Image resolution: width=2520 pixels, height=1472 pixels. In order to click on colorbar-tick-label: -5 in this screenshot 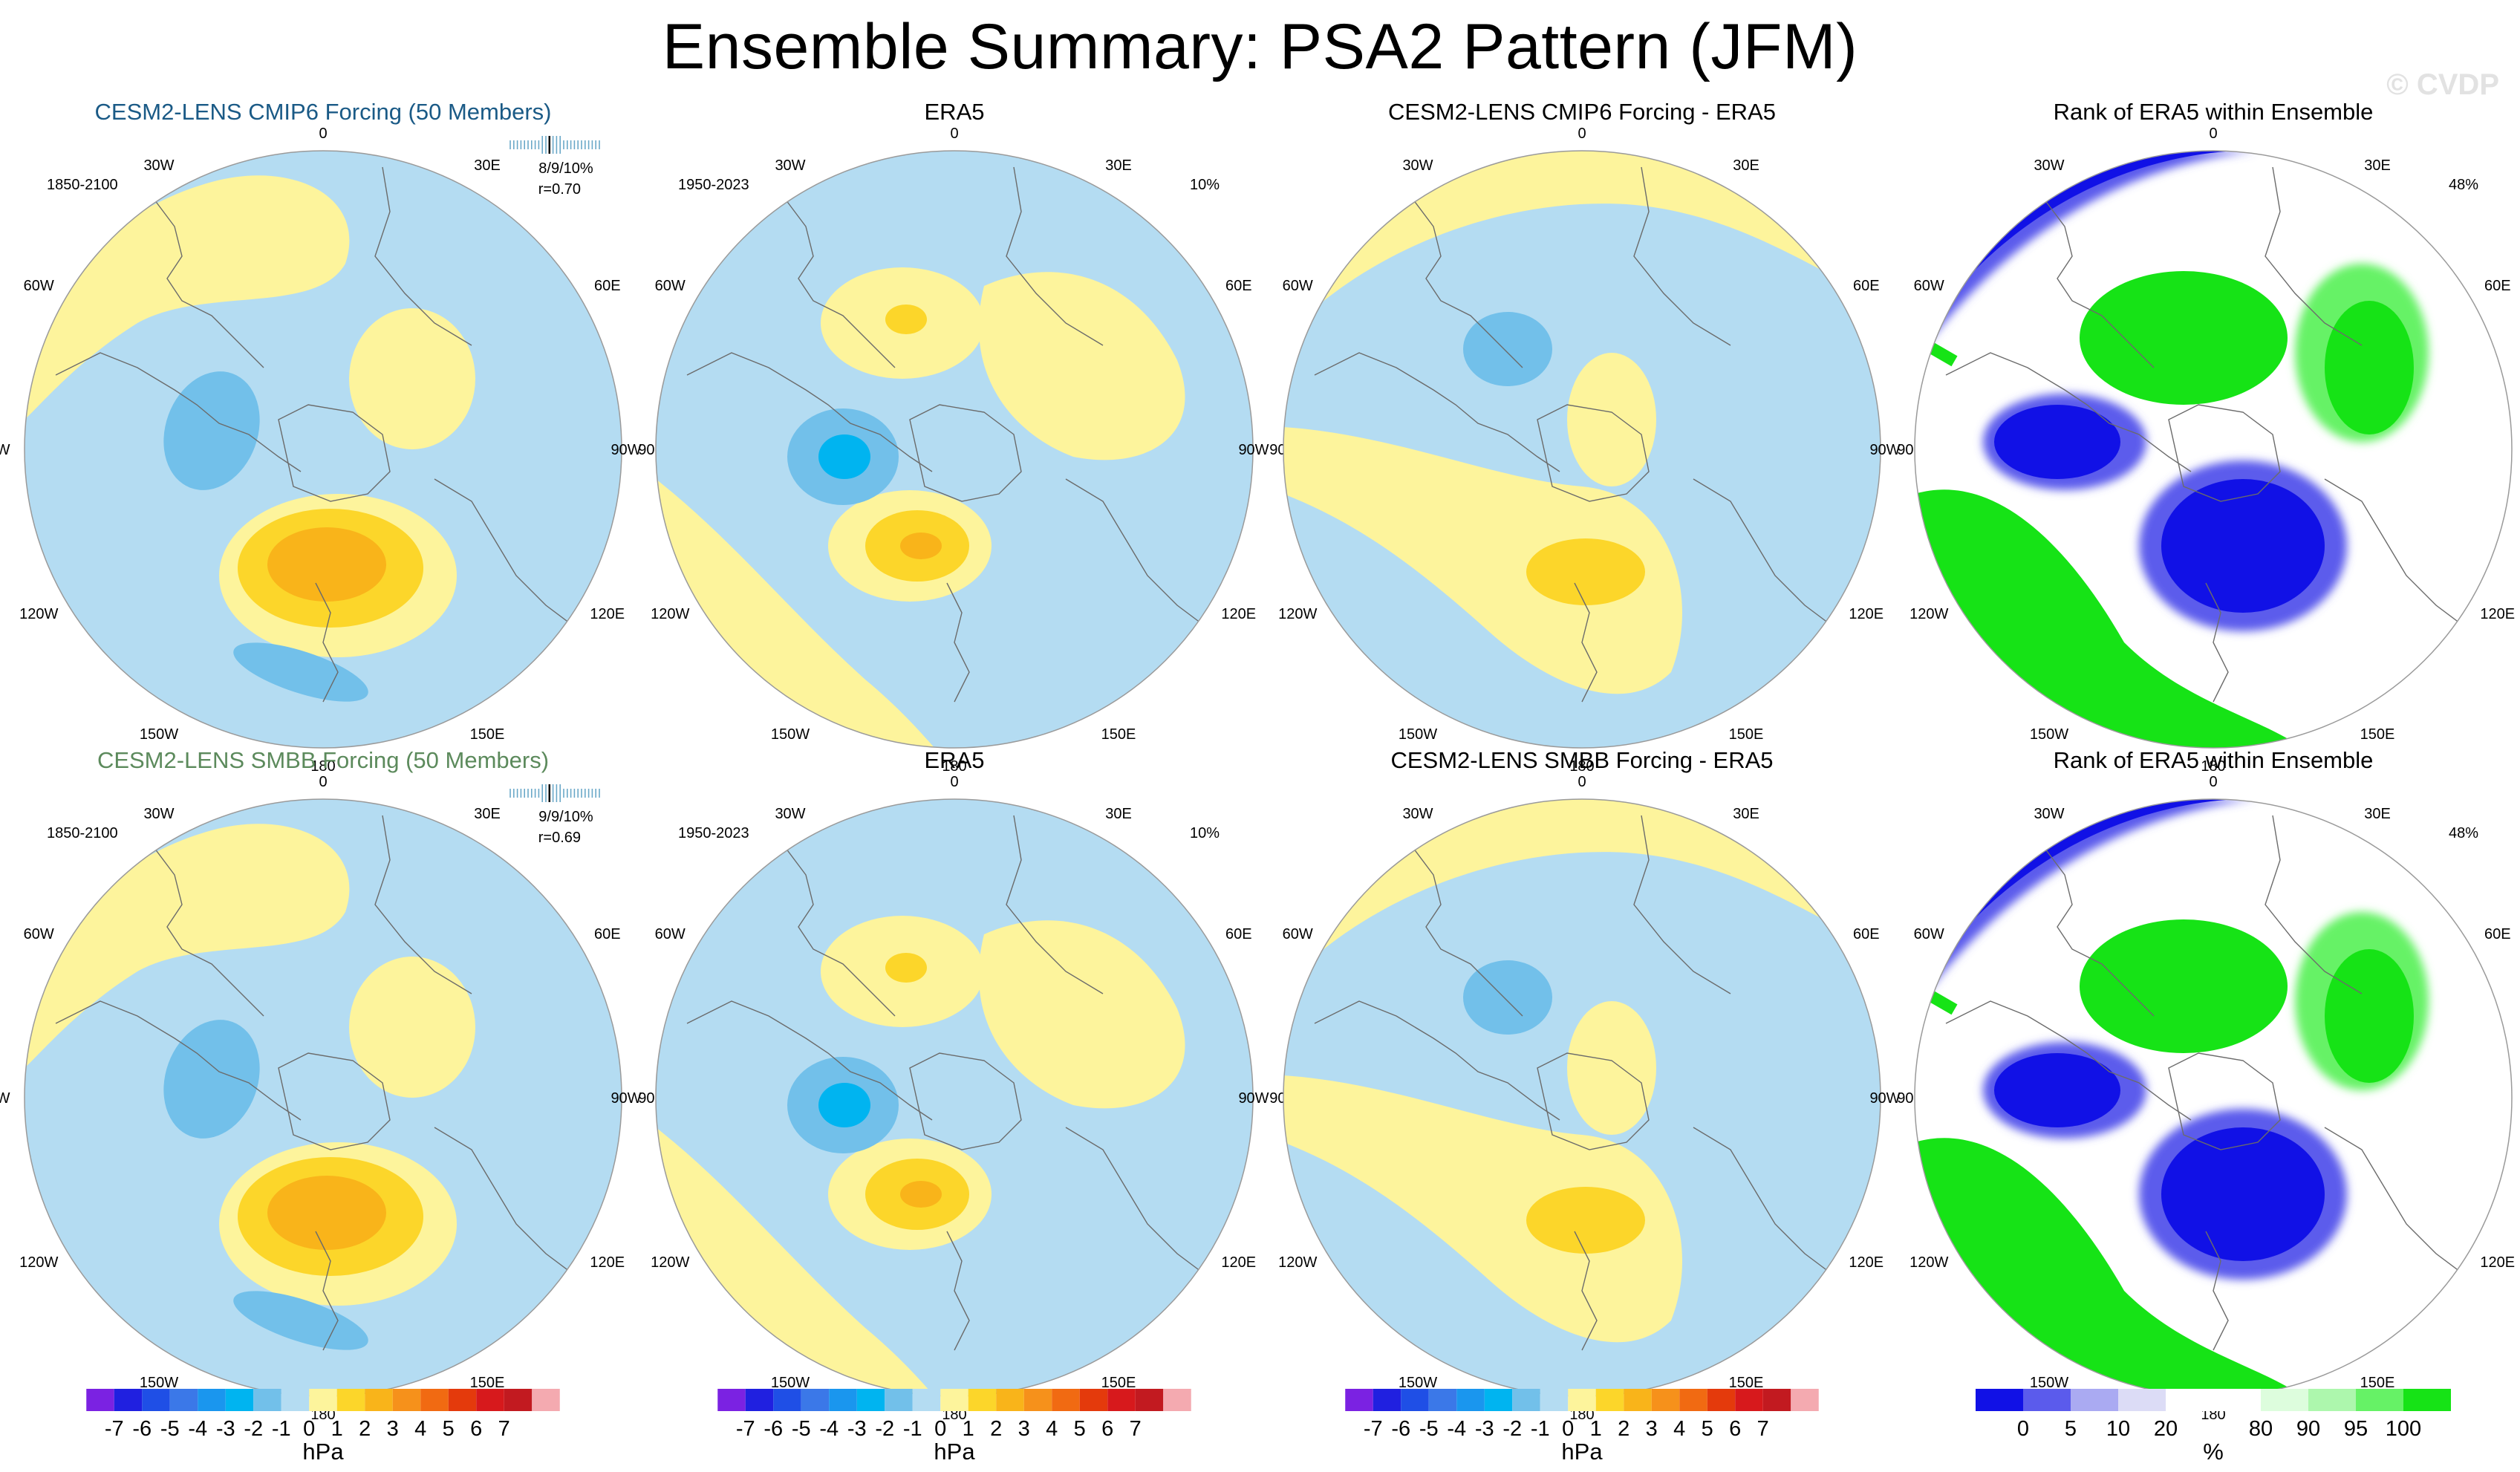, I will do `click(170, 1429)`.